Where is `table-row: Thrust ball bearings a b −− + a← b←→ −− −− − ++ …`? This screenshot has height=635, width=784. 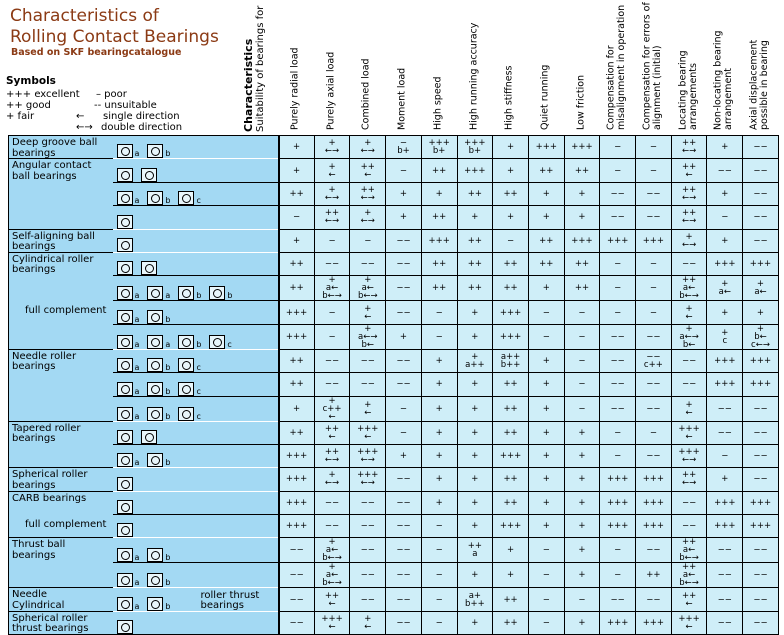
table-row: Thrust ball bearings a b −− + a← b←→ −− −− − ++ … is located at coordinates (393, 550).